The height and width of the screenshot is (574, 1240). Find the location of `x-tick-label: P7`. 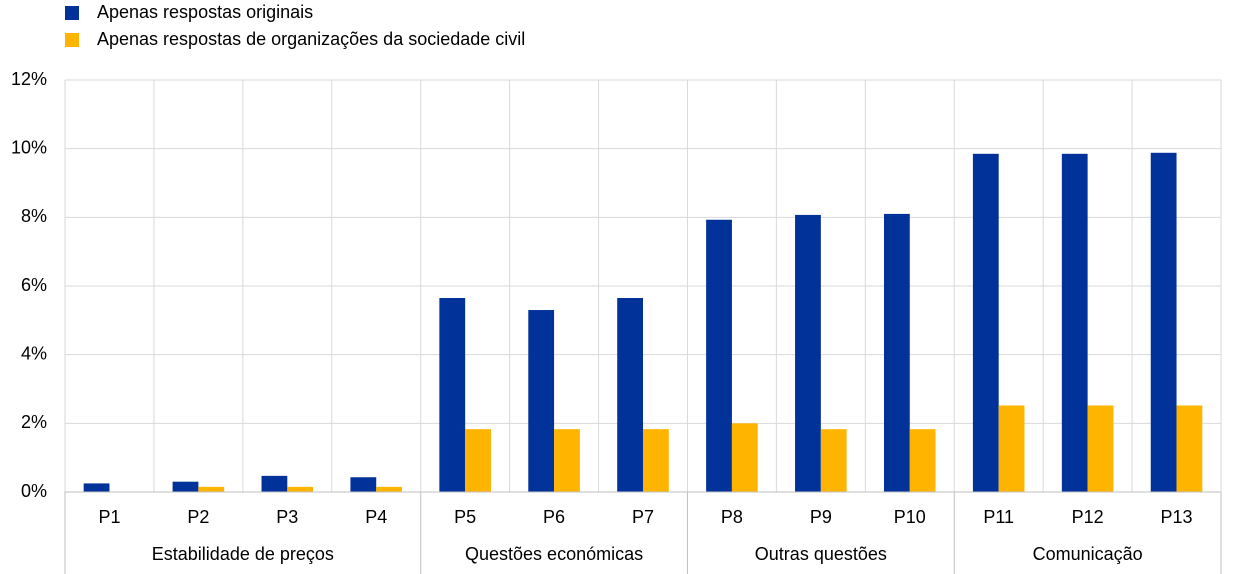

x-tick-label: P7 is located at coordinates (643, 517).